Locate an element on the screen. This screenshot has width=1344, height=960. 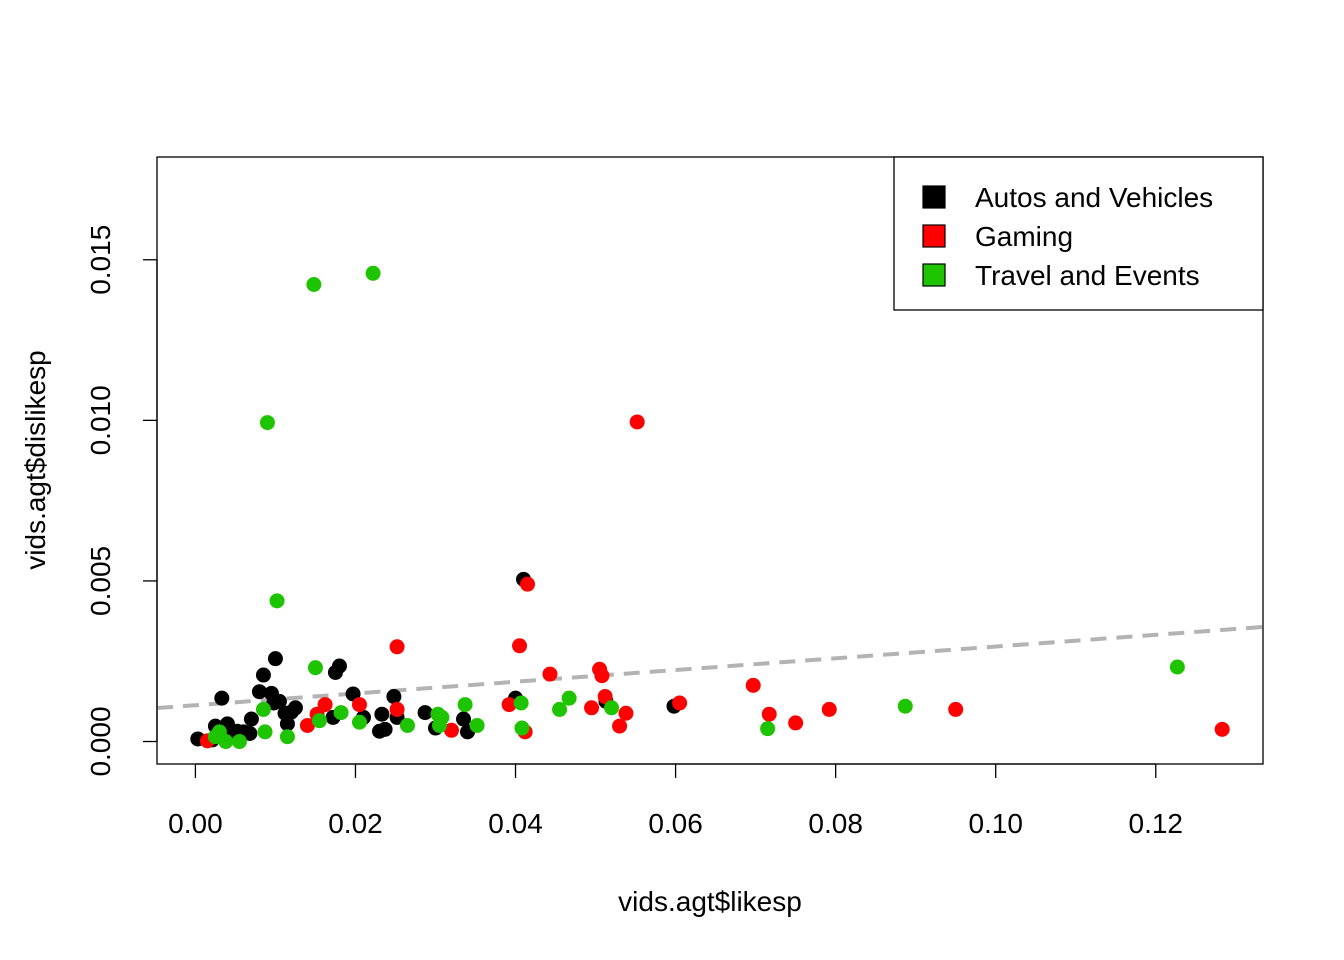
x-axis: 0.00 0.02 0.04 0.06 0.08 0.10 0.12 is located at coordinates (676, 801).